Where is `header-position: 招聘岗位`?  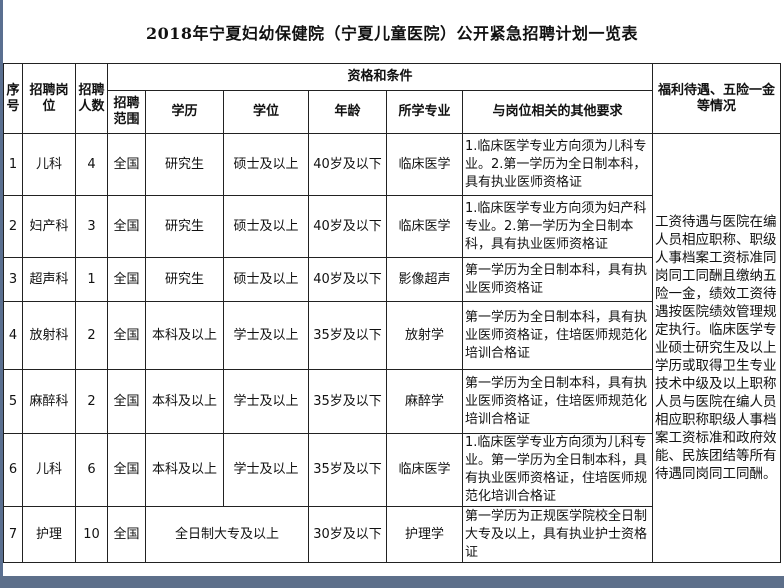
header-position: 招聘岗位 is located at coordinates (49, 98).